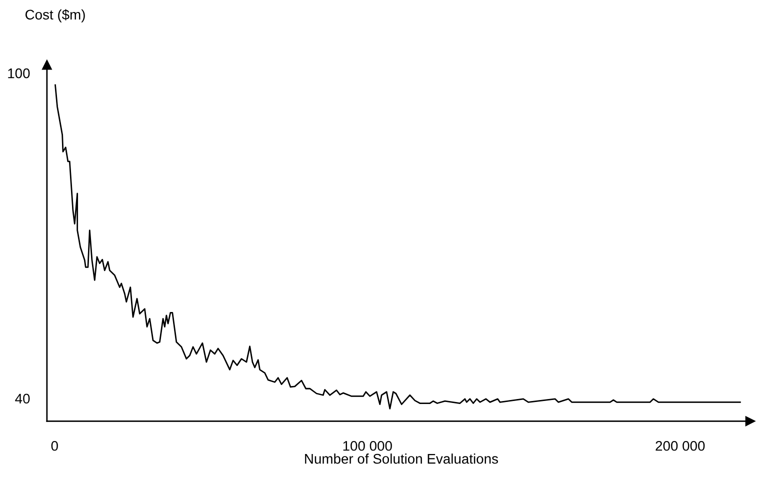  Describe the element at coordinates (367, 445) in the screenshot. I see `x-tick-label: 100 000` at that location.